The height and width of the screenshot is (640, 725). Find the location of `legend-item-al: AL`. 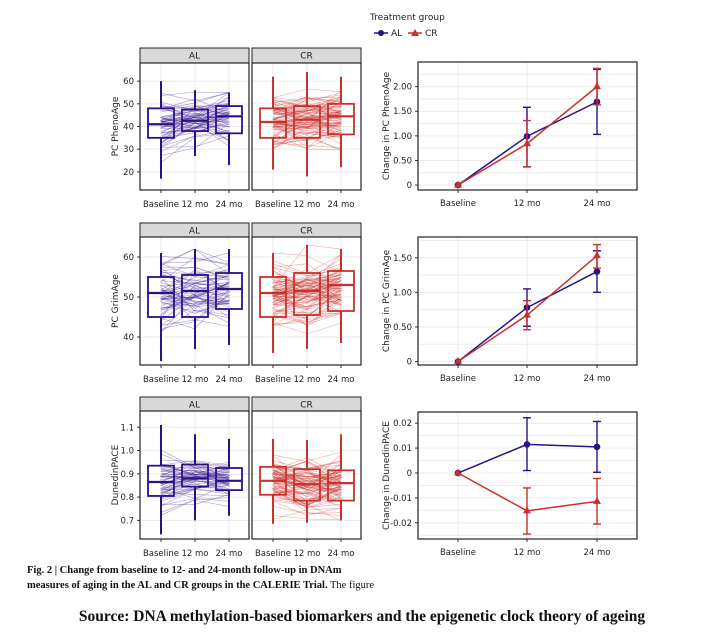

legend-item-al: AL is located at coordinates (388, 34).